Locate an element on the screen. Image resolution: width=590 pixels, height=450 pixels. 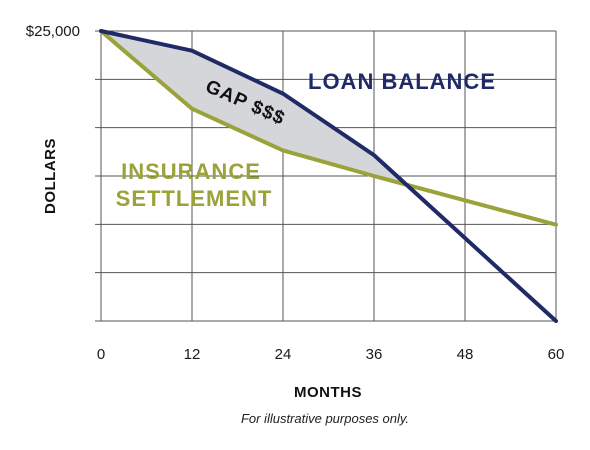
illustrative-note: For illustrative purposes only. is located at coordinates (325, 418).